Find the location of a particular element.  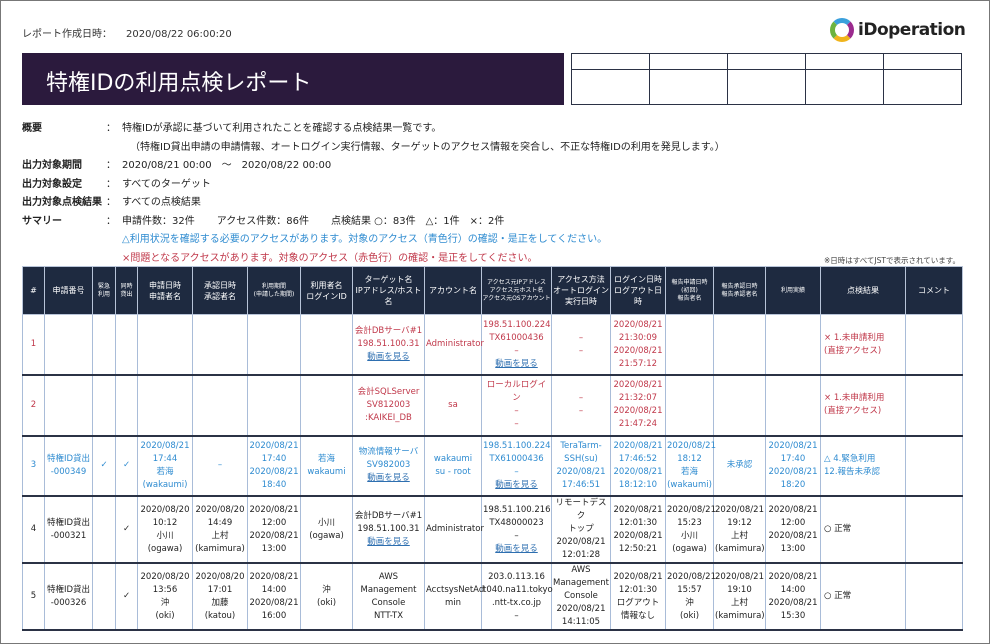

table-cell: 2020/08/21 21:32:07 2020/08/21 21:47:24 is located at coordinates (638, 406).